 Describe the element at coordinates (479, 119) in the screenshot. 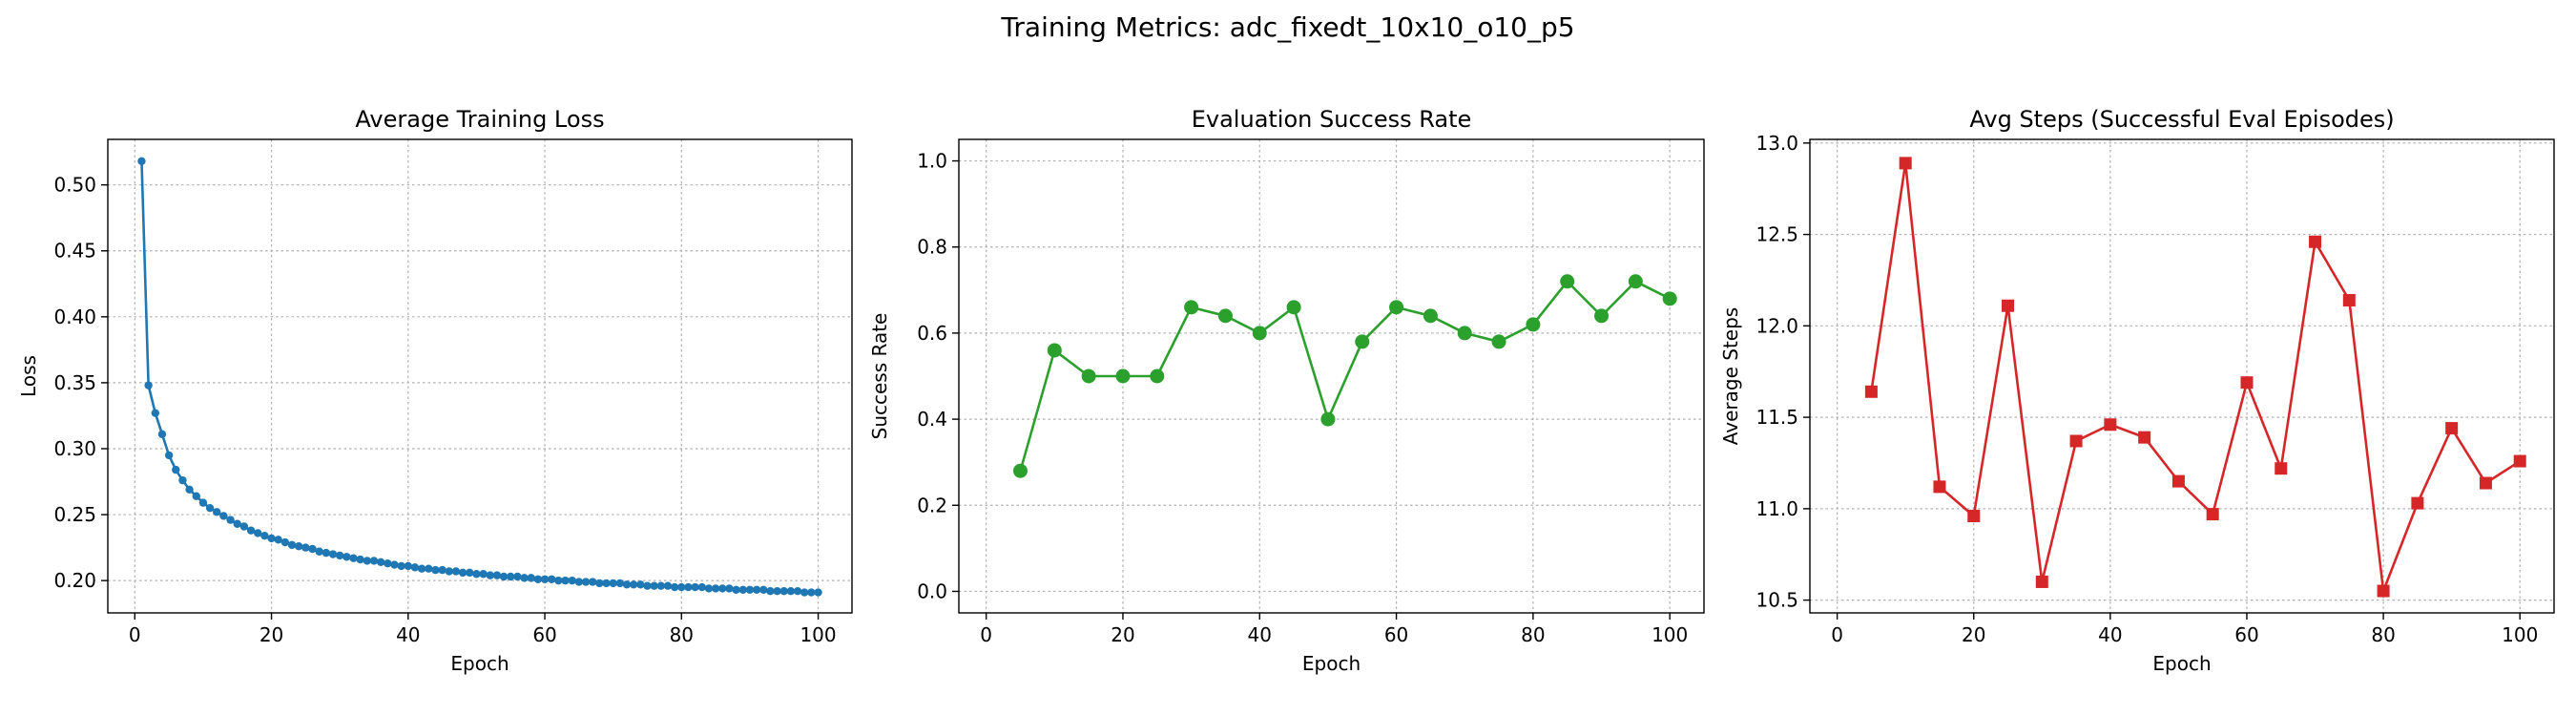

I see `subplot-title: Average Training Loss` at that location.